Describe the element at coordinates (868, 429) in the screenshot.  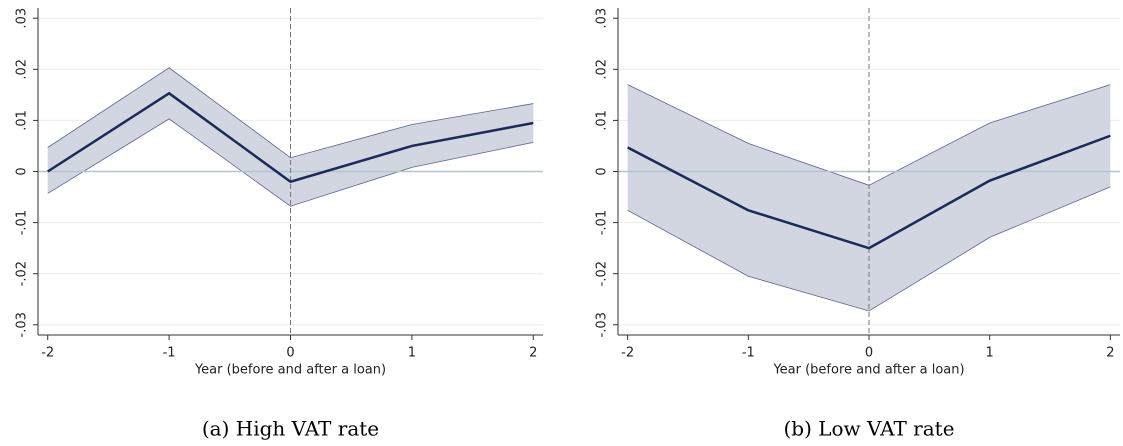
I see `caption: (b) Low VAT rate` at that location.